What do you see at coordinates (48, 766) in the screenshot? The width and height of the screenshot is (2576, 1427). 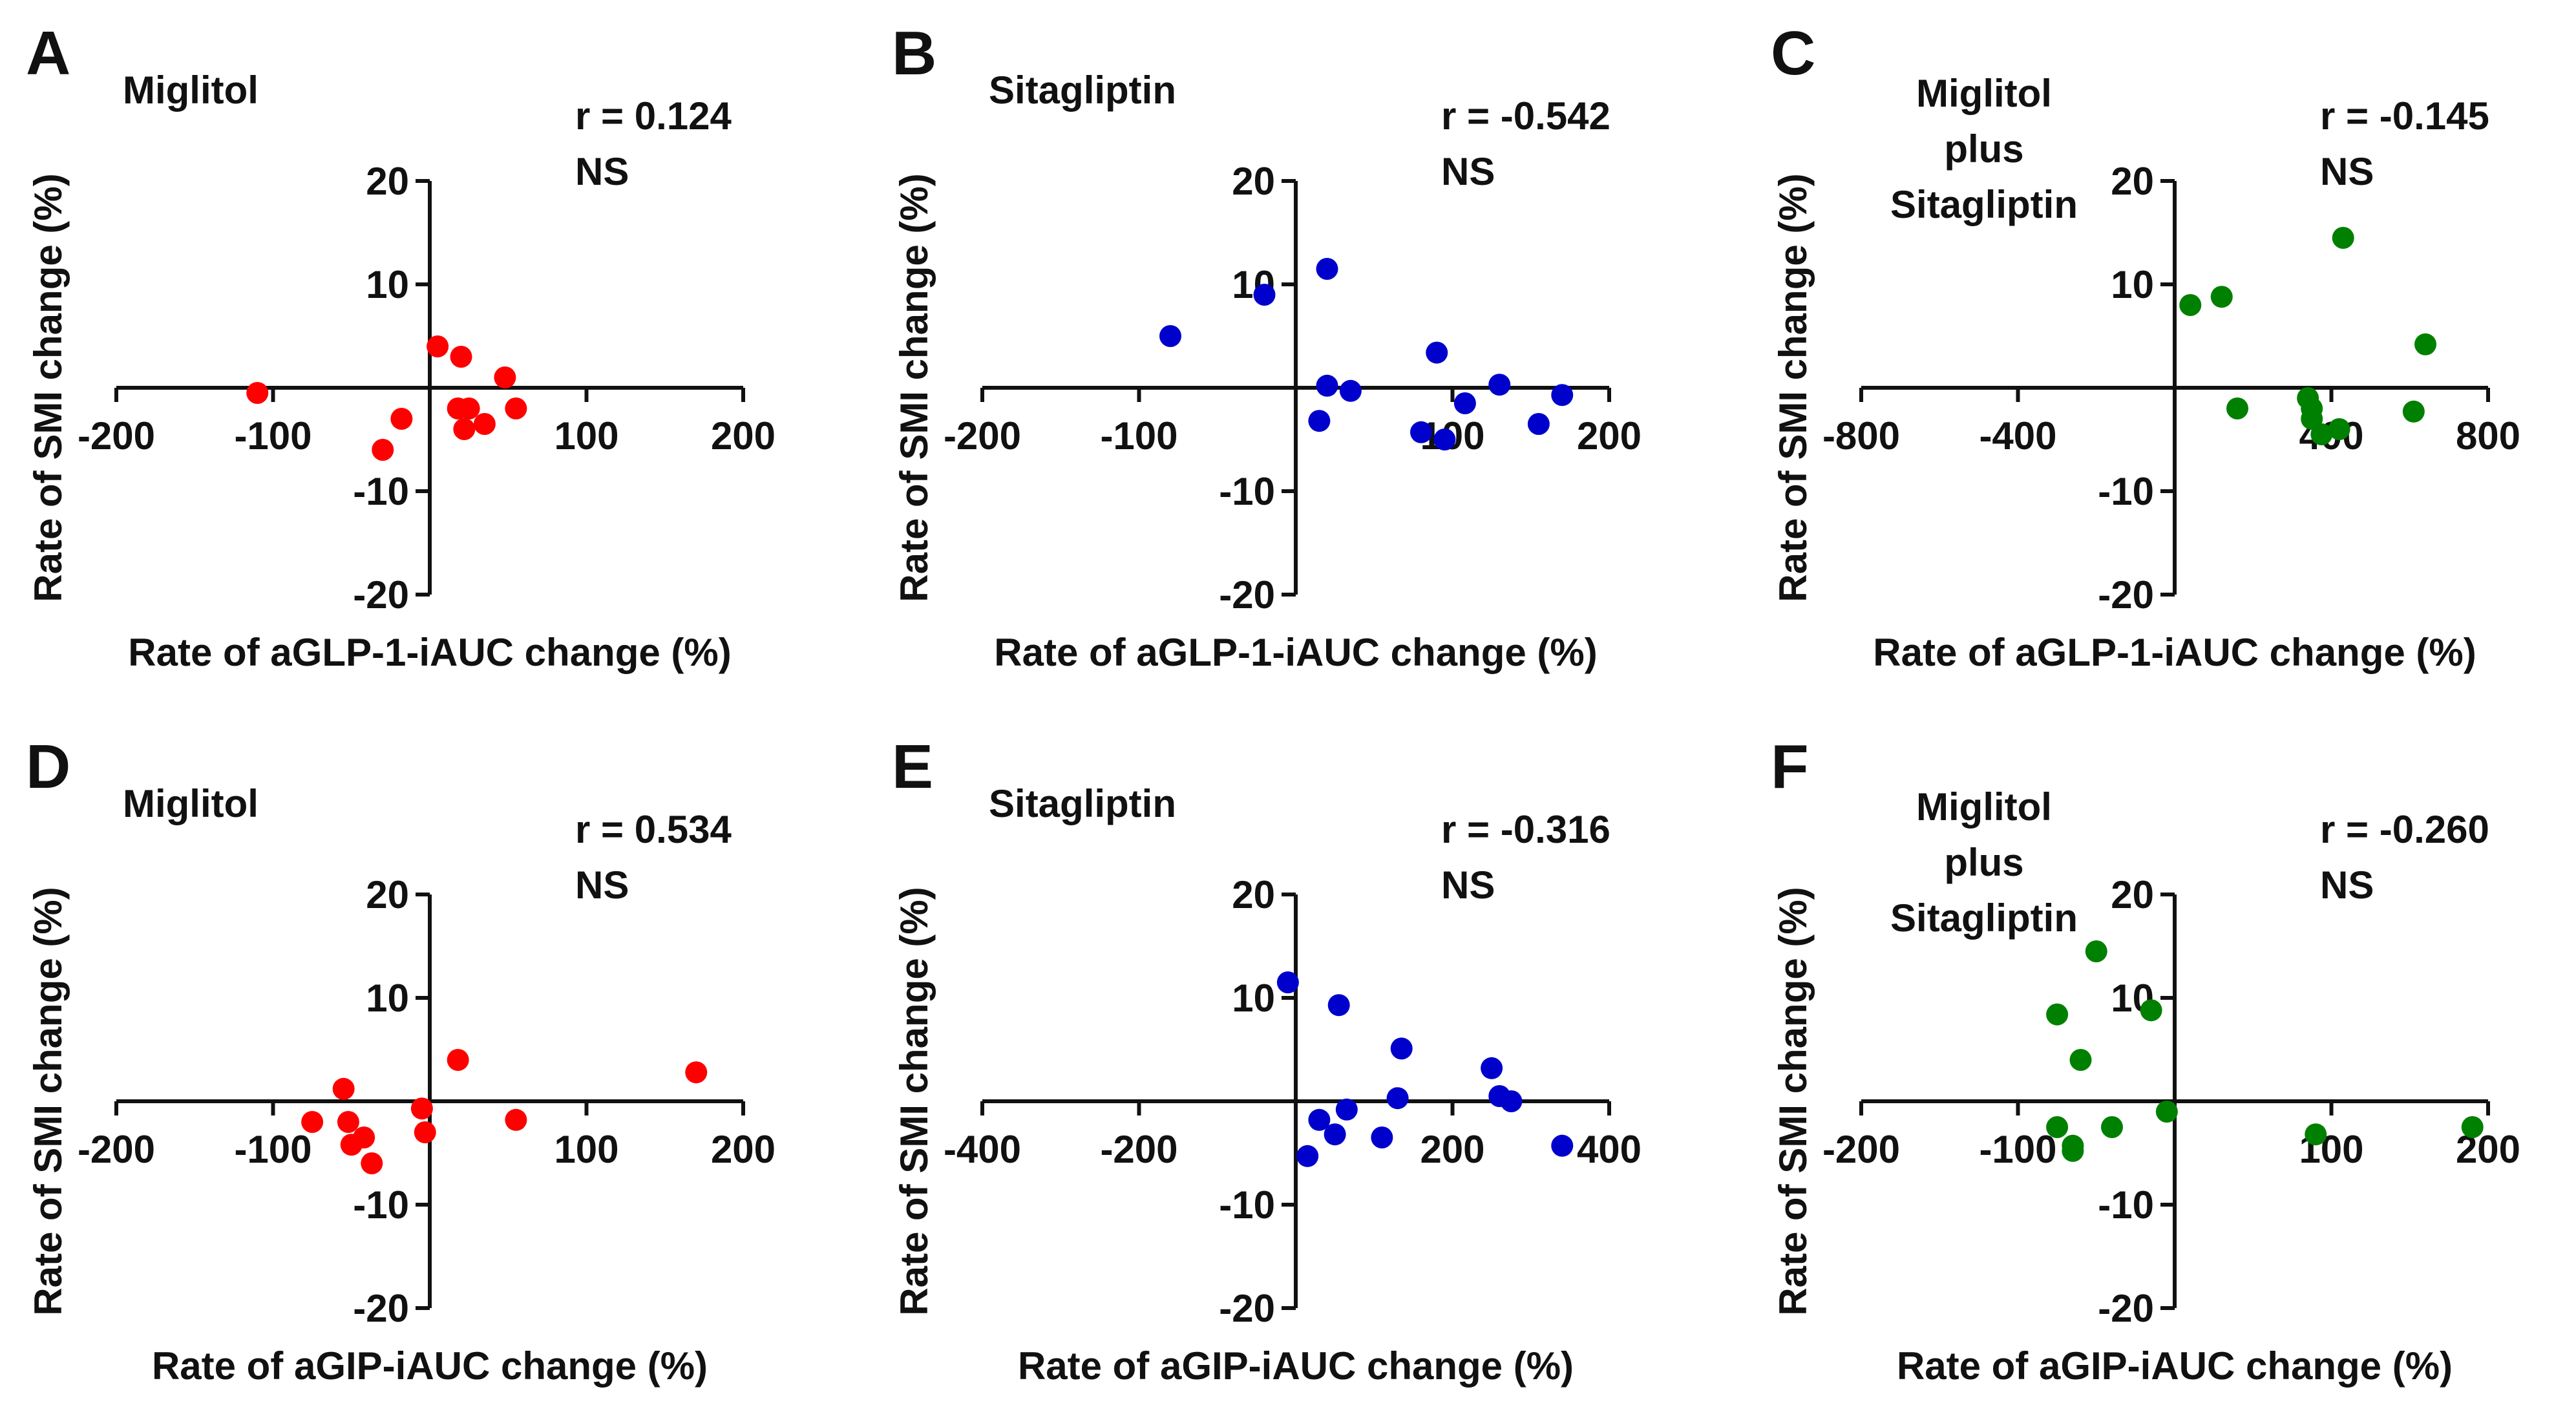 I see `panel-letter: D` at bounding box center [48, 766].